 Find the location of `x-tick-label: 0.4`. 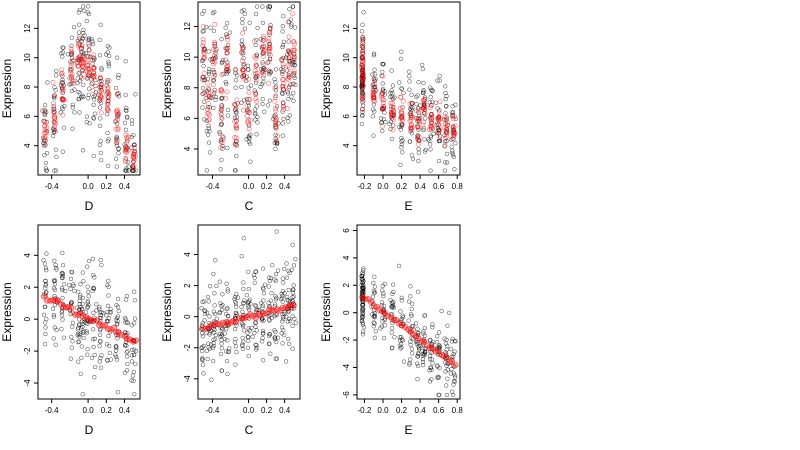

x-tick-label: 0.4 is located at coordinates (125, 410).